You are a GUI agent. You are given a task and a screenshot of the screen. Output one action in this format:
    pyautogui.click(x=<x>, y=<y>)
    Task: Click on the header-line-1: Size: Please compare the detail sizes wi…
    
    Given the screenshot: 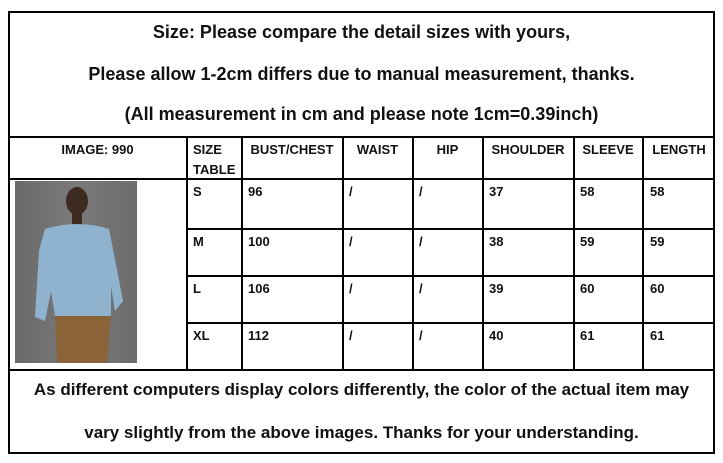 What is the action you would take?
    pyautogui.click(x=361, y=32)
    